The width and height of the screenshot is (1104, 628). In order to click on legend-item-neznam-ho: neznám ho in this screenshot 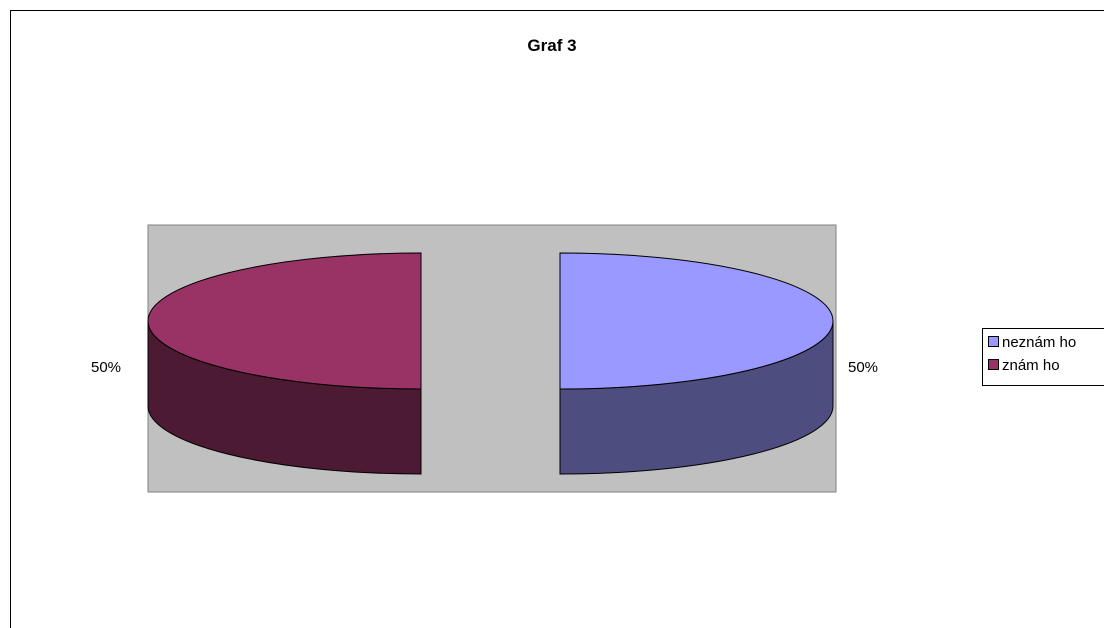, I will do `click(1032, 343)`.